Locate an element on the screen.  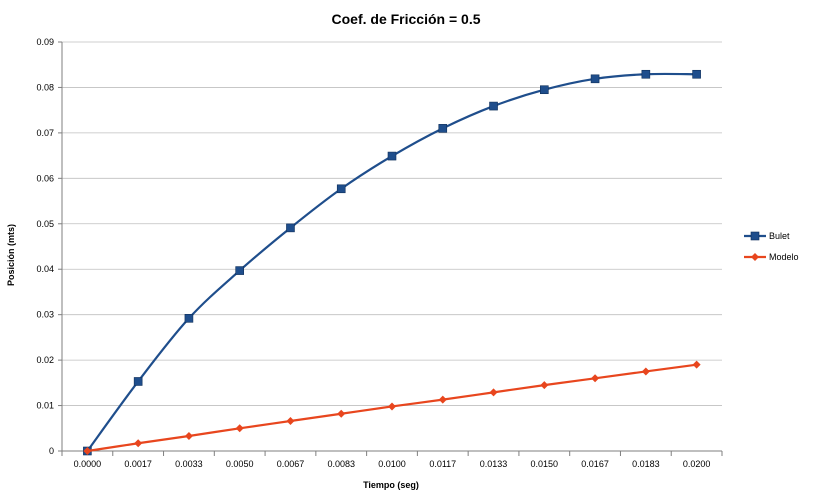
y-tick-label: 0.02 is located at coordinates (45, 360).